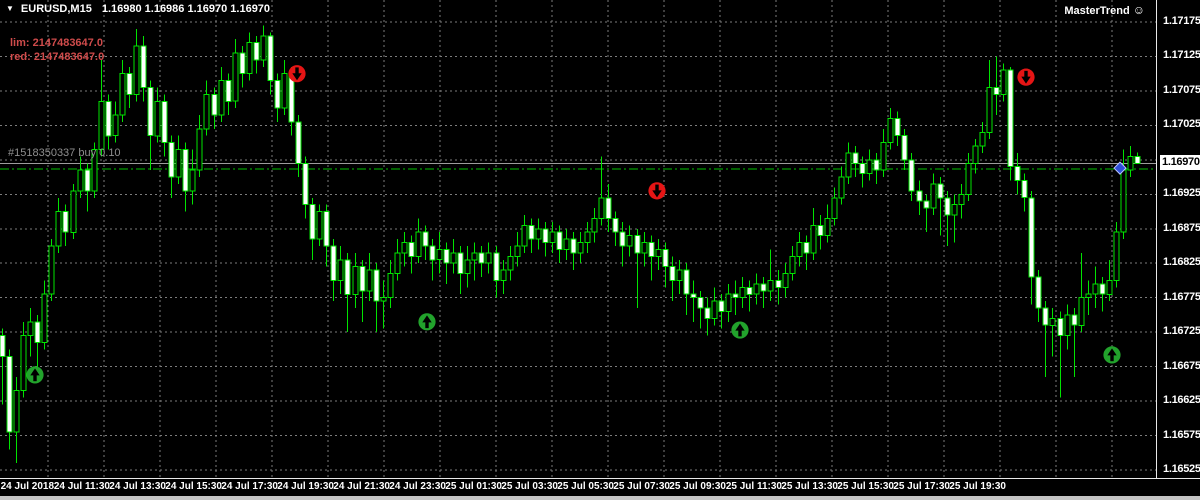 This screenshot has height=500, width=1200. Describe the element at coordinates (529, 486) in the screenshot. I see `time-axis-label: 25 Jul 03:30` at that location.